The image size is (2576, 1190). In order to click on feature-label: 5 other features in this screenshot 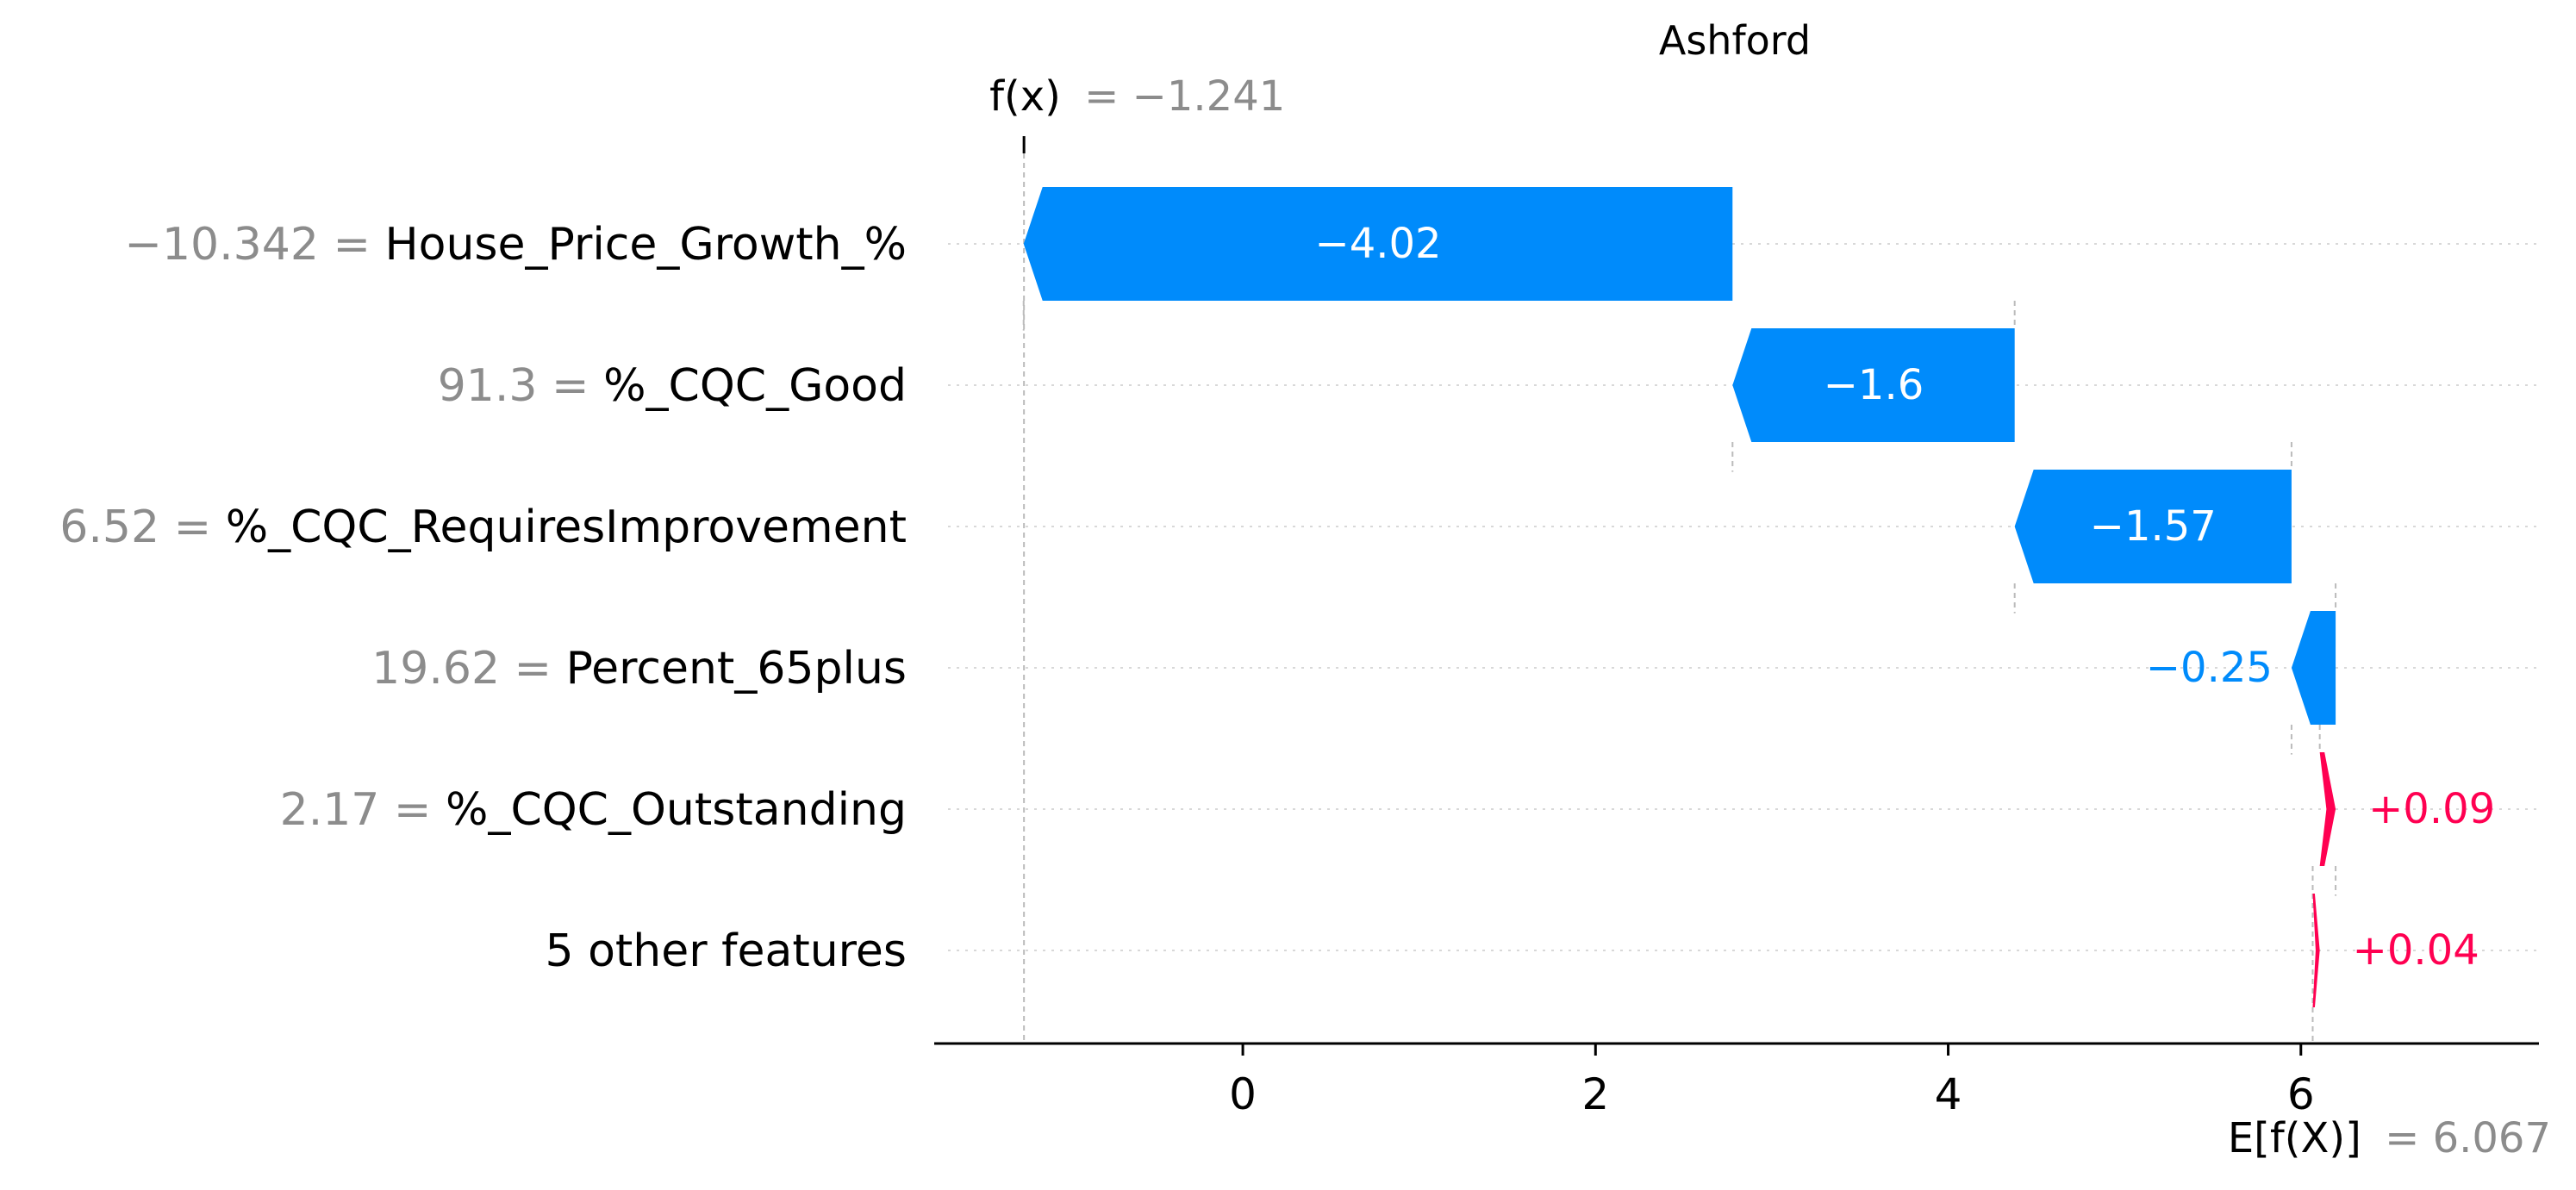, I will do `click(726, 951)`.